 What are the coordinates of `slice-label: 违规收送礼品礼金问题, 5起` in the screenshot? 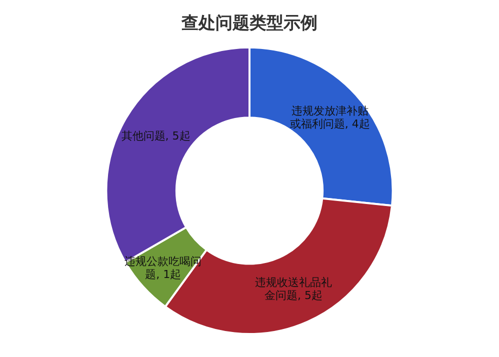 It's located at (293, 289).